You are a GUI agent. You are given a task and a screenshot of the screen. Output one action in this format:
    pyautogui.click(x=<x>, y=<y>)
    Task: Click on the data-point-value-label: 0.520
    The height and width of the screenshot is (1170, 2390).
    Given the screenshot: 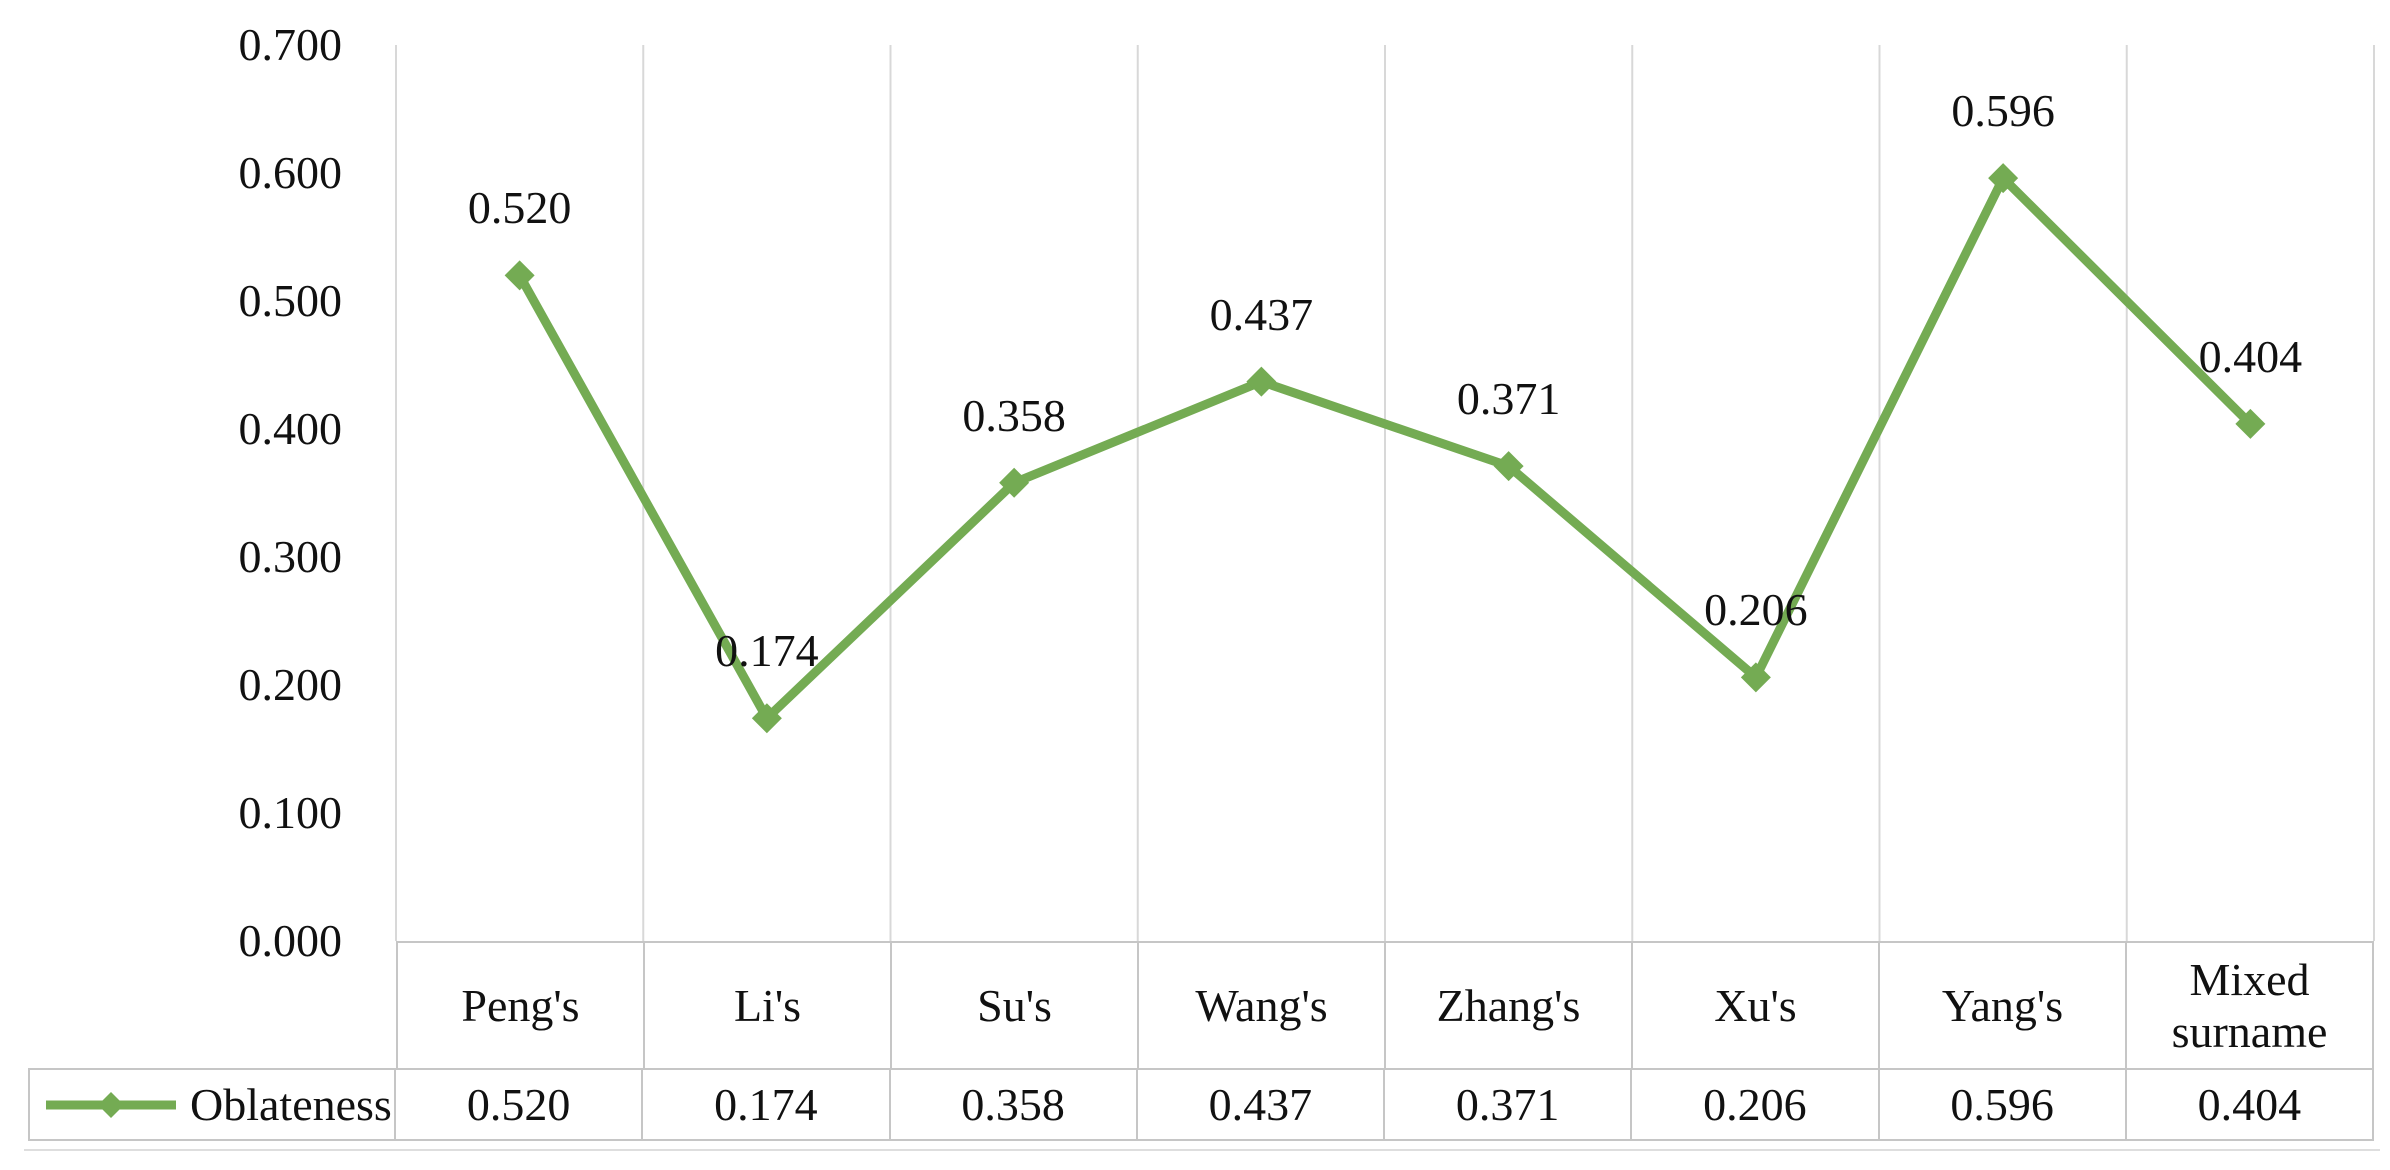 What is the action you would take?
    pyautogui.click(x=519, y=208)
    